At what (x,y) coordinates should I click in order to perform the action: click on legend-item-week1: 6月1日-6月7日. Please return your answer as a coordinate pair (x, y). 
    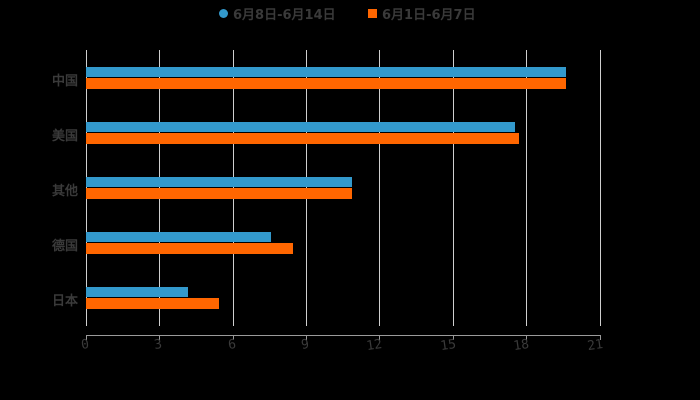
    Looking at the image, I should click on (422, 13).